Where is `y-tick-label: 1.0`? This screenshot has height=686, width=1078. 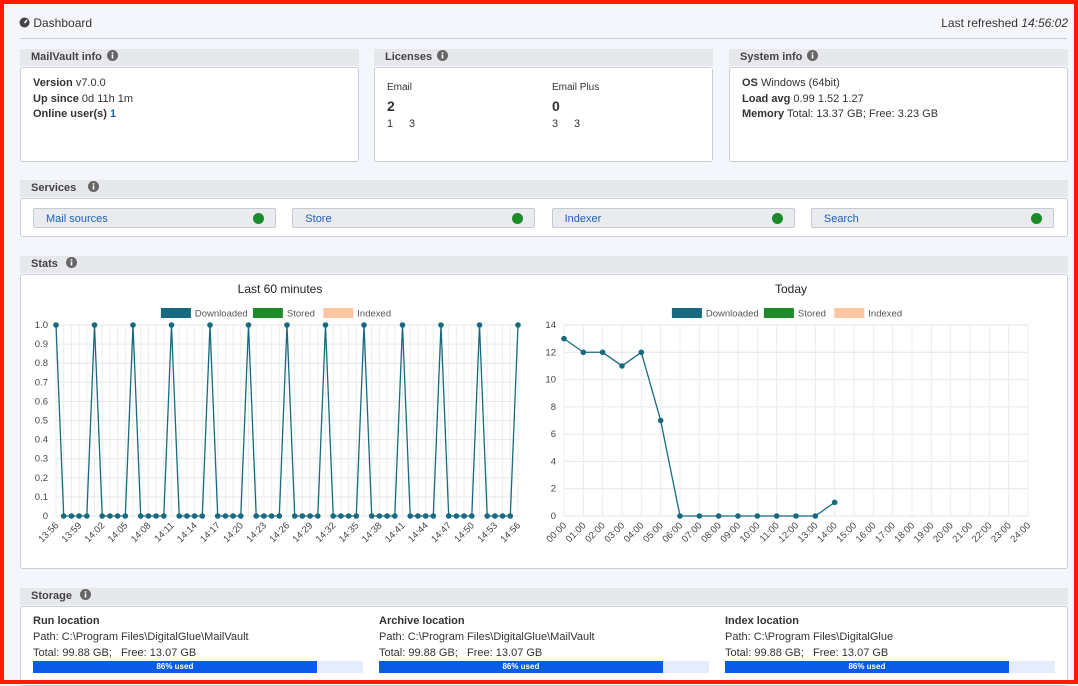 y-tick-label: 1.0 is located at coordinates (41, 325).